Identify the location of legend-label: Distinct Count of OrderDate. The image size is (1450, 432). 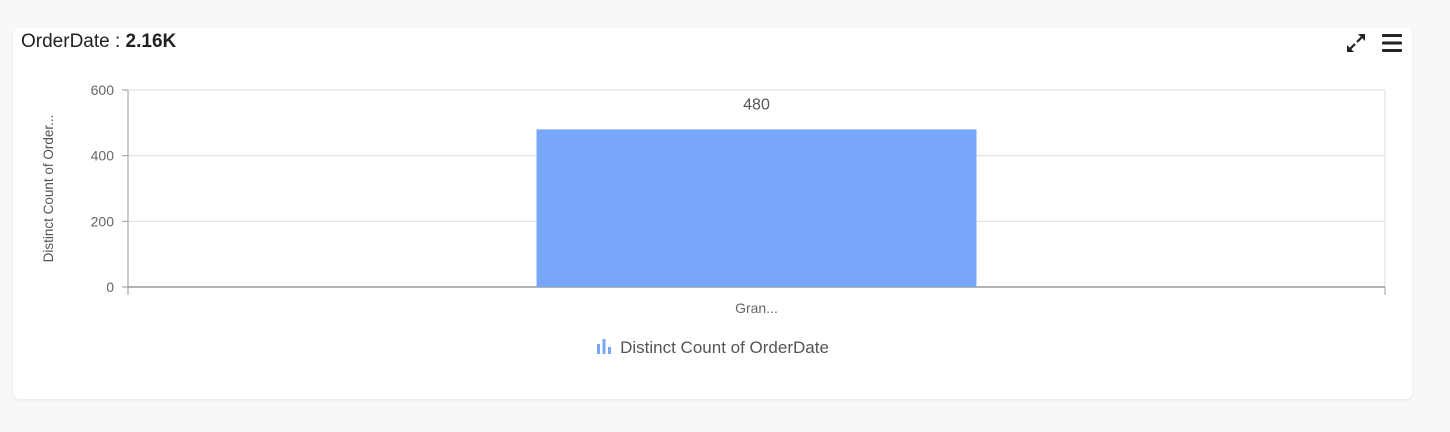
(724, 347).